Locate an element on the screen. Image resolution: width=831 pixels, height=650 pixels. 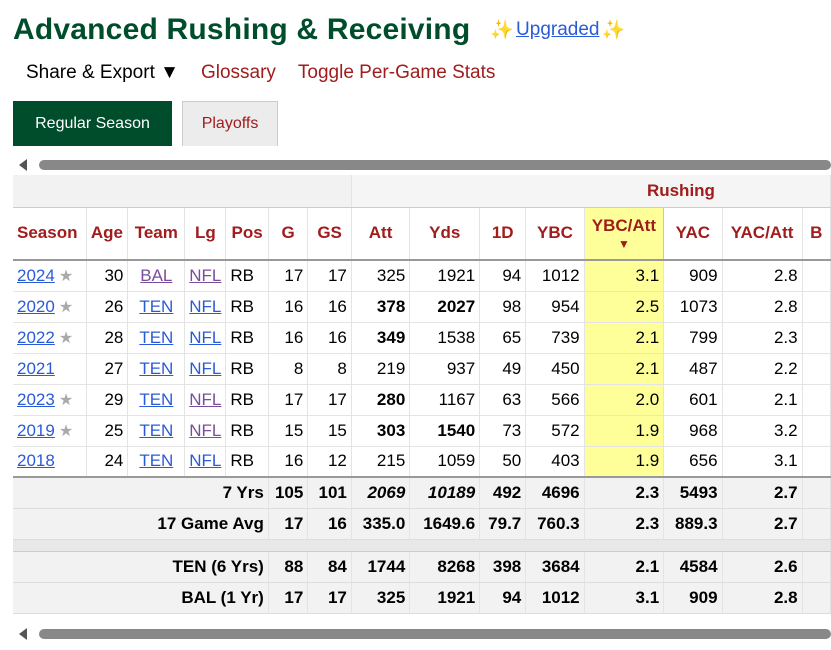
yards-cell: 1538 is located at coordinates (445, 338).